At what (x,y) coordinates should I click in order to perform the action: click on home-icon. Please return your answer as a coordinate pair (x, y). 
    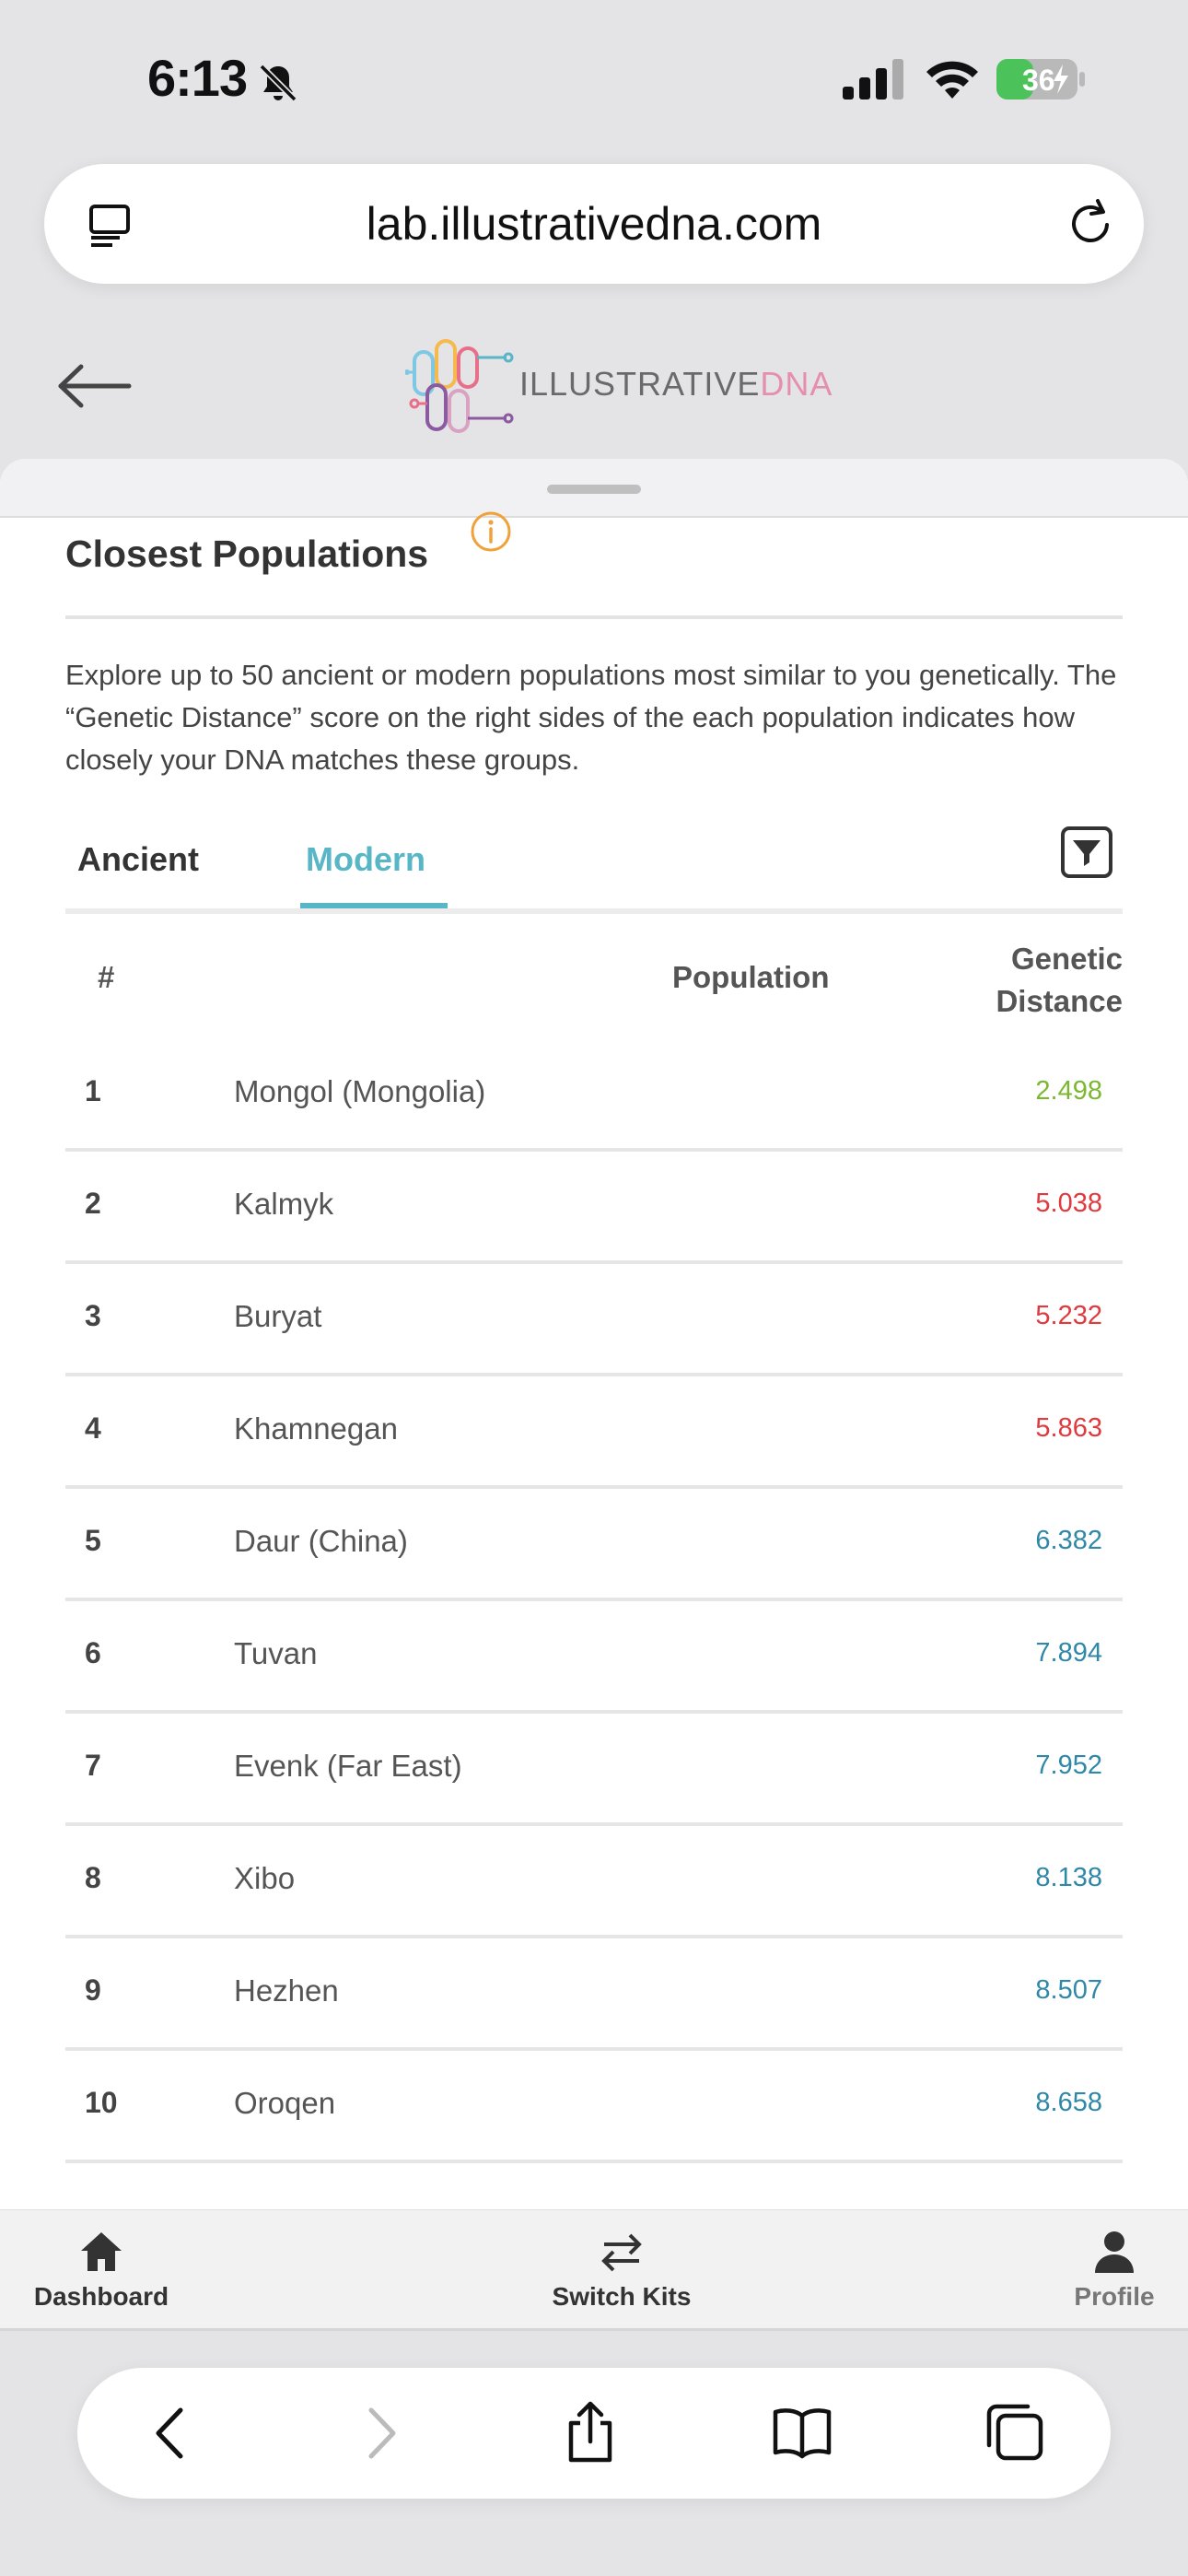
    Looking at the image, I should click on (101, 2251).